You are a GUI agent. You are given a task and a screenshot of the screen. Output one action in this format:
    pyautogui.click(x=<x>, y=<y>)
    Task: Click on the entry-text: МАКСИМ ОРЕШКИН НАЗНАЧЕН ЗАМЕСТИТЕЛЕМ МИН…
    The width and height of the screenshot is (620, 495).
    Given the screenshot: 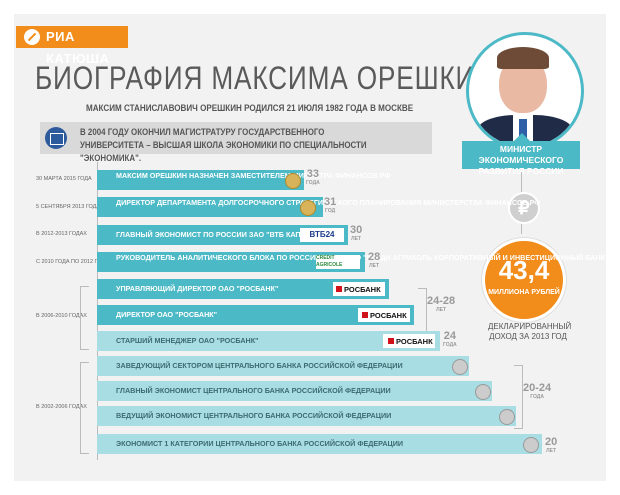 What is the action you would take?
    pyautogui.click(x=253, y=175)
    